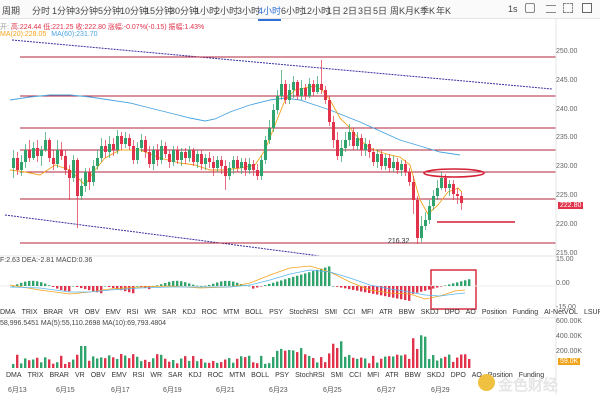 This screenshot has height=400, width=600. Describe the element at coordinates (293, 11) in the screenshot. I see `period-tab-12: 6小时` at that location.